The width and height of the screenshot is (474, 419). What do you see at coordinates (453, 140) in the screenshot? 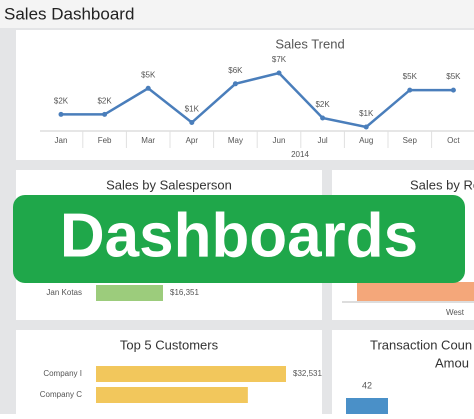
I see `x-tick-label: Oct` at bounding box center [453, 140].